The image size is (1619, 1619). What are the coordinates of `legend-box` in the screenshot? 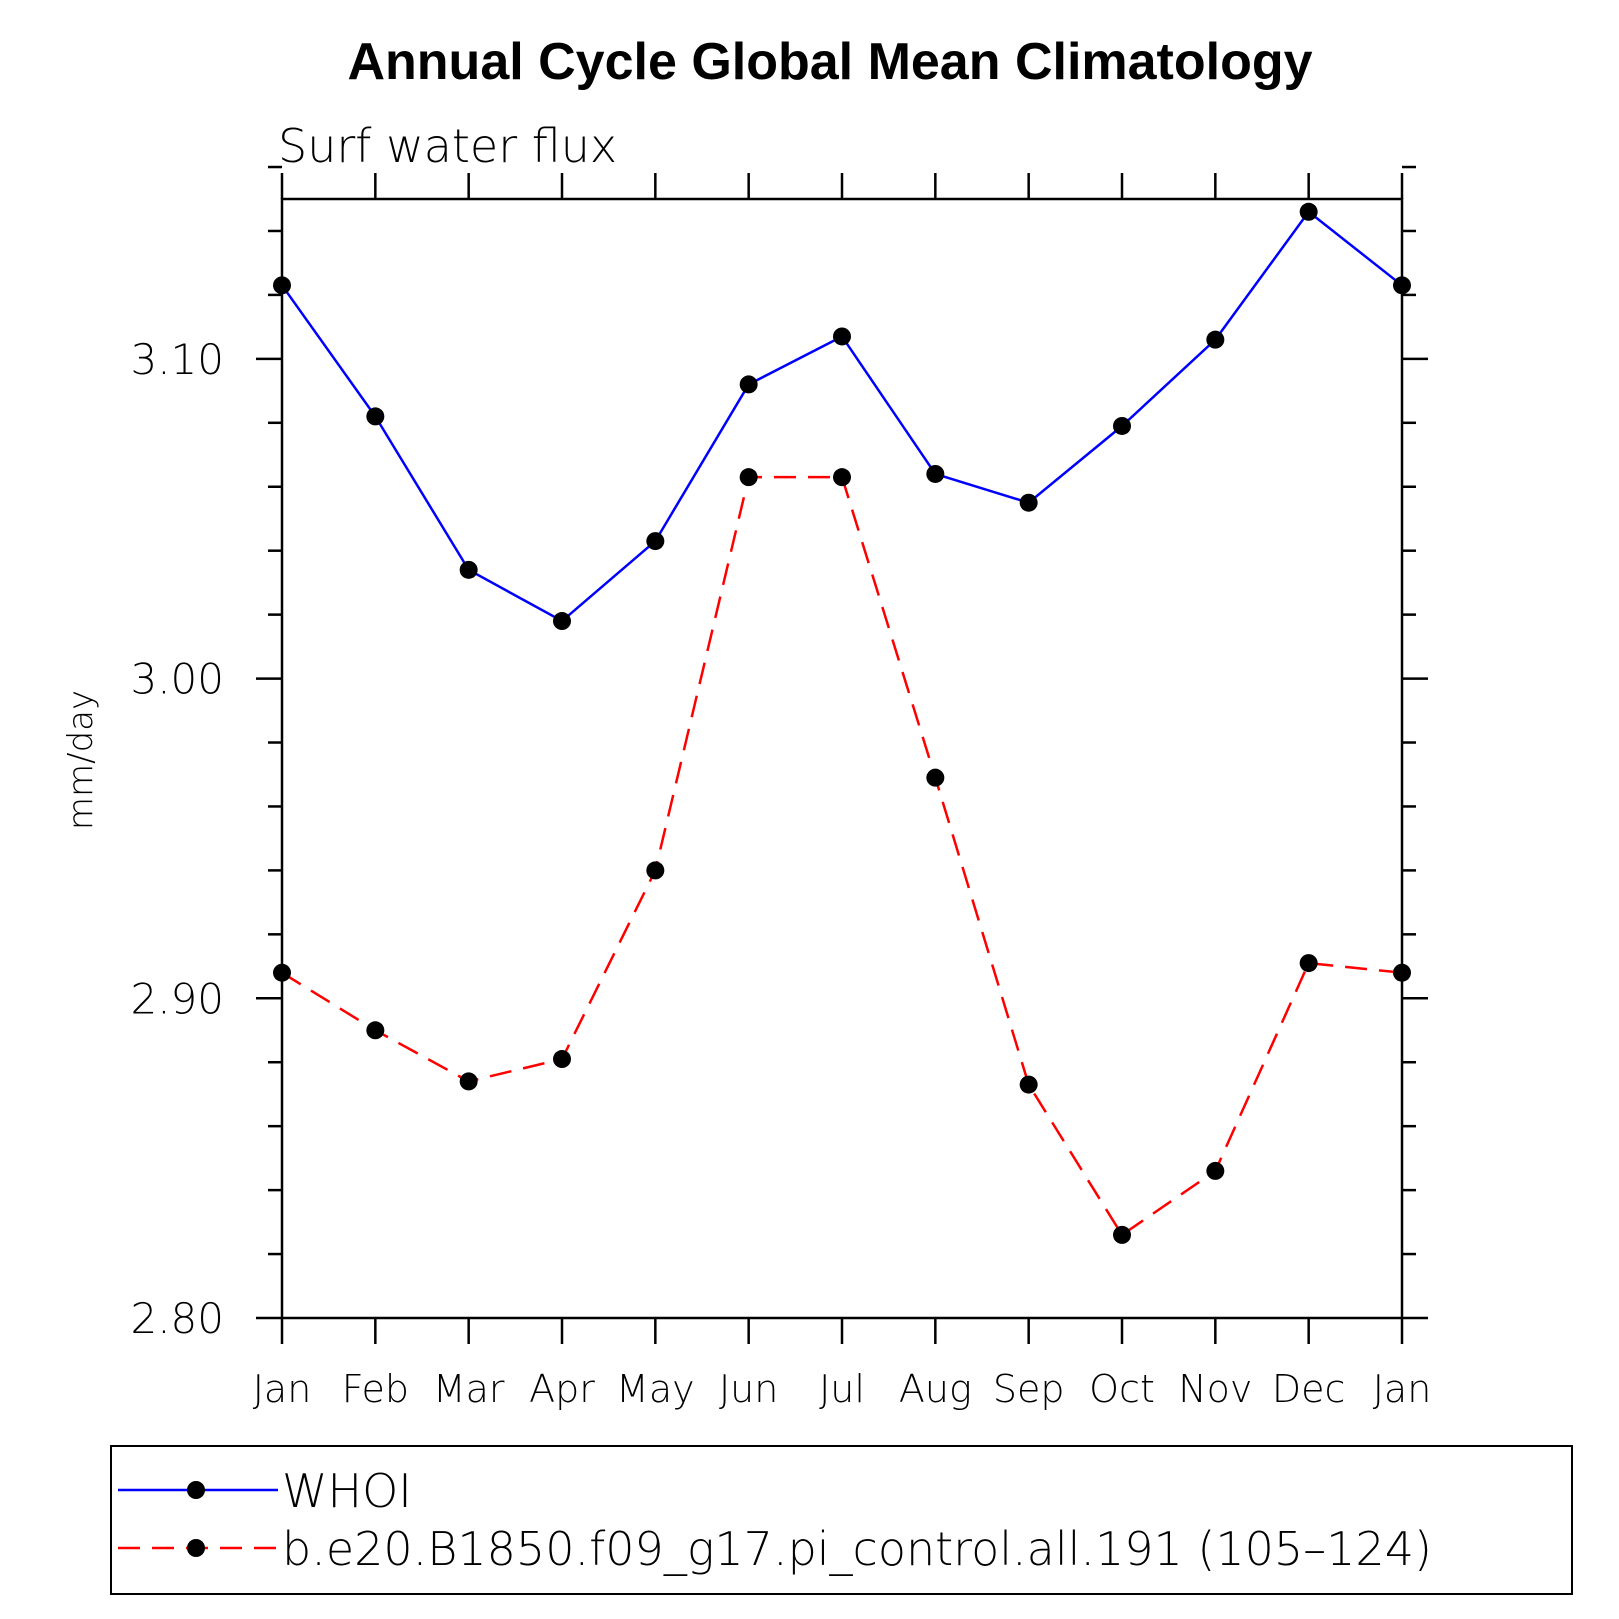 It's located at (841, 1520).